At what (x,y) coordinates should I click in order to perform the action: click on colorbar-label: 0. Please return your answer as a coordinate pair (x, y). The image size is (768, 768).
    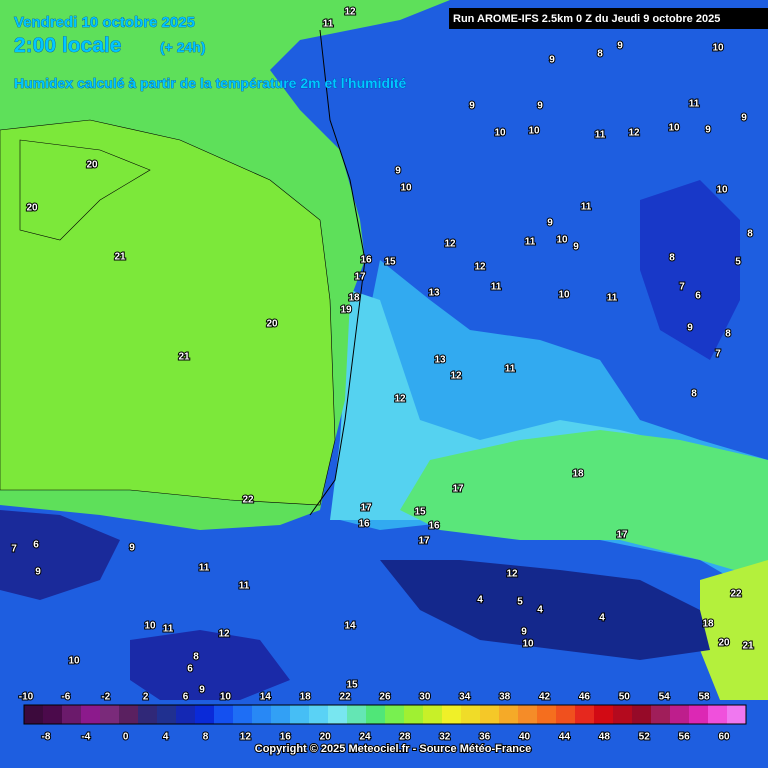
    Looking at the image, I should click on (126, 737).